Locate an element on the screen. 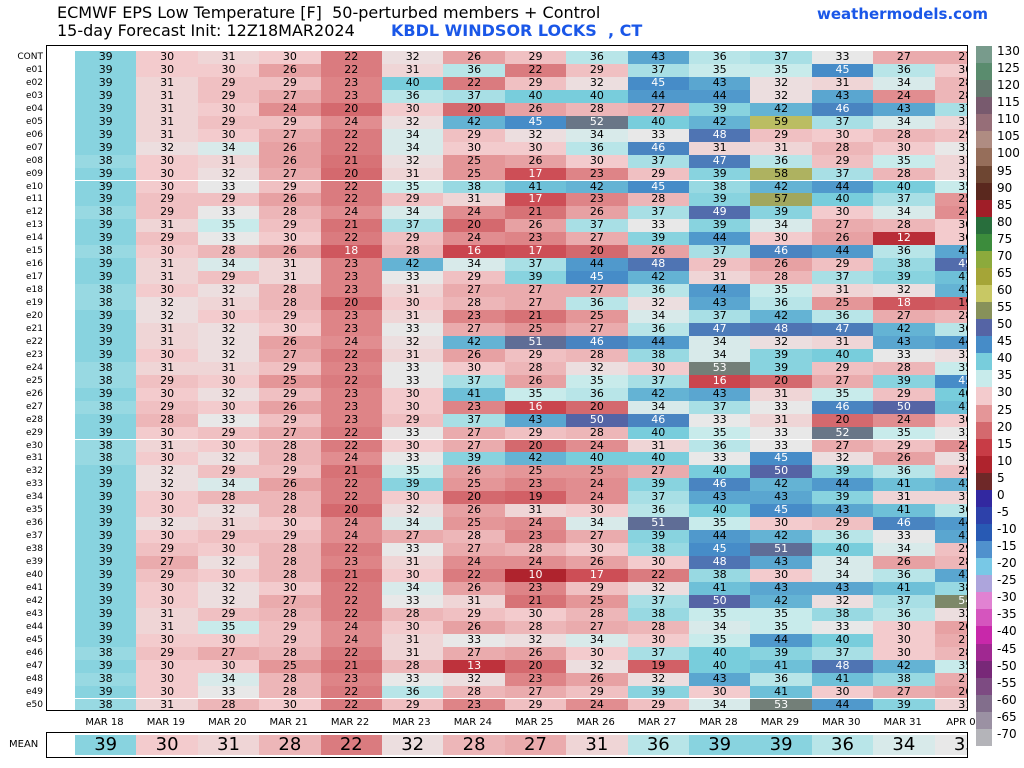 The image size is (1024, 768). heatmap-cell: 46 is located at coordinates (597, 342).